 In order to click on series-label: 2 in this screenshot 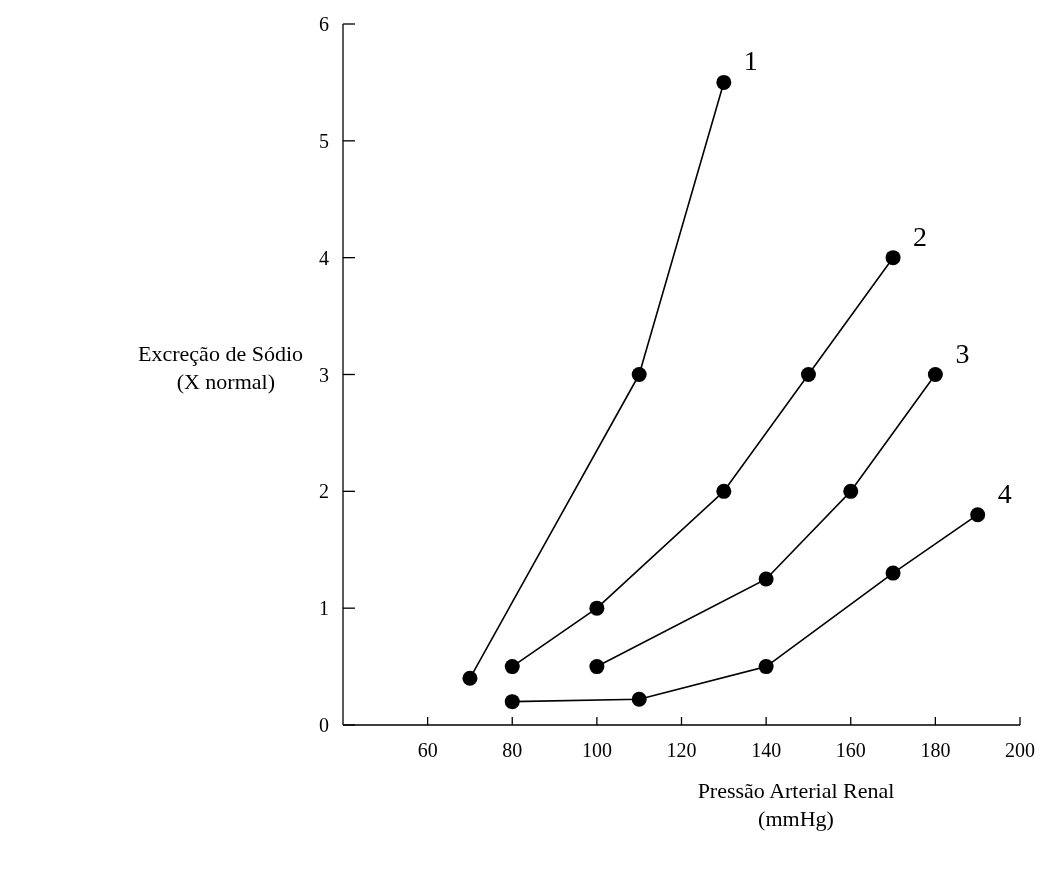, I will do `click(920, 236)`.